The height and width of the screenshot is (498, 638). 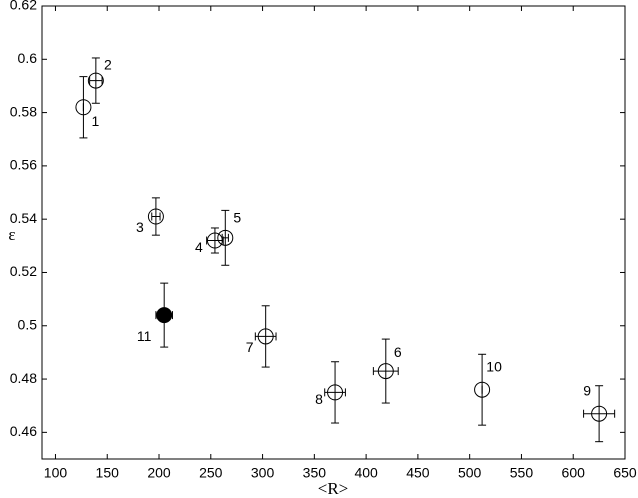 What do you see at coordinates (23, 111) in the screenshot?
I see `y-tick-label: 0.58` at bounding box center [23, 111].